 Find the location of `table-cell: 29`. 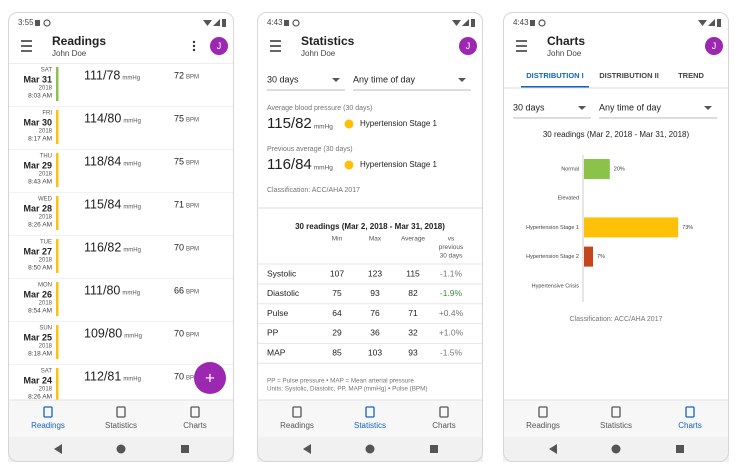

table-cell: 29 is located at coordinates (337, 333).